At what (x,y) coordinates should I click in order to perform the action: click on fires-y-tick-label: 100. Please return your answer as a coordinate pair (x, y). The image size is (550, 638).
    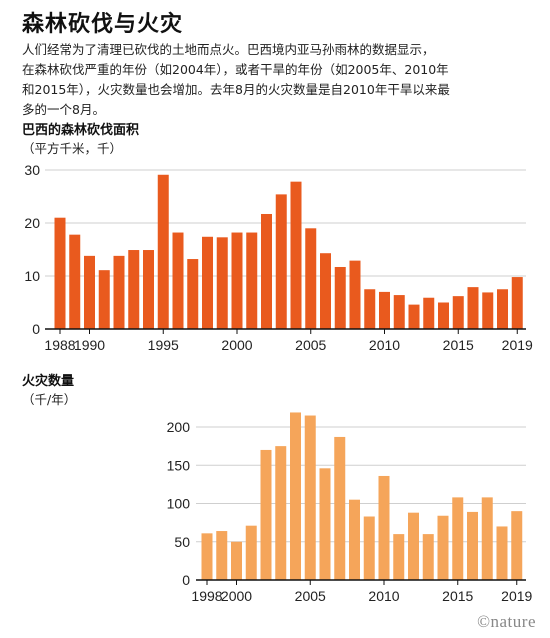
    Looking at the image, I should click on (179, 504).